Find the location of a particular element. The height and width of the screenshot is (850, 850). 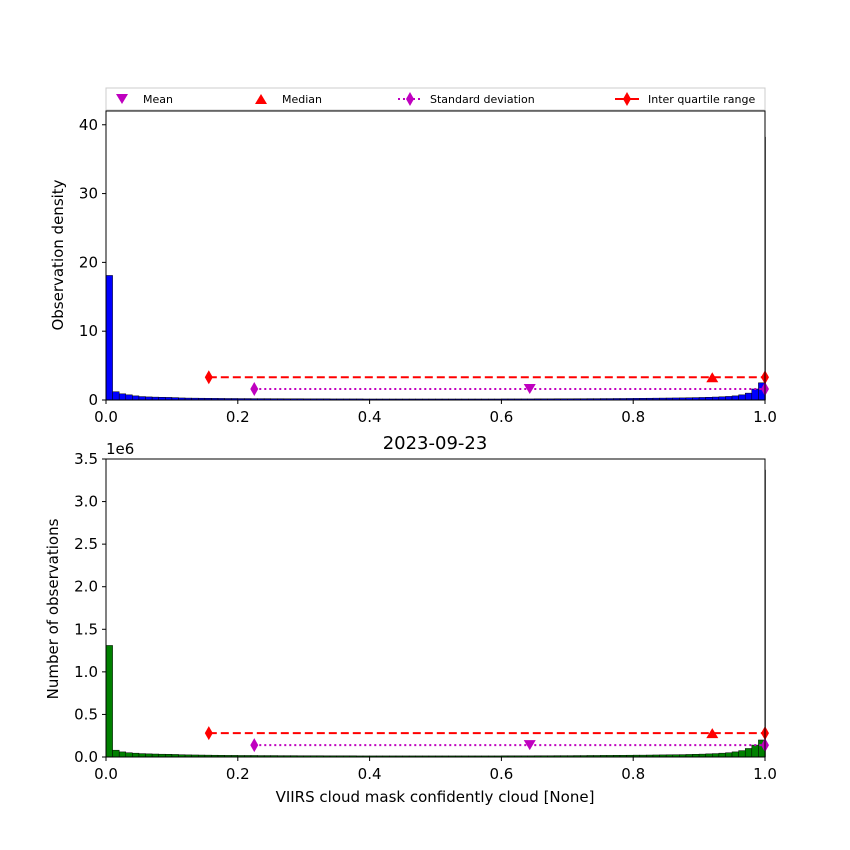

top-x-tick-label: 0.4 is located at coordinates (370, 417).